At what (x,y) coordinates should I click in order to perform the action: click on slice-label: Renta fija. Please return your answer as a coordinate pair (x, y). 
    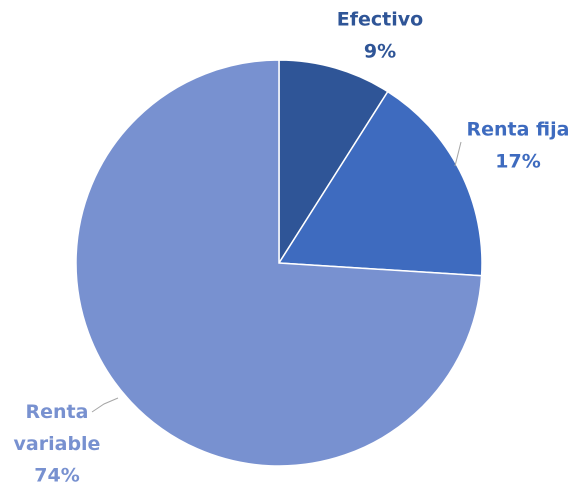
    Looking at the image, I should click on (518, 130).